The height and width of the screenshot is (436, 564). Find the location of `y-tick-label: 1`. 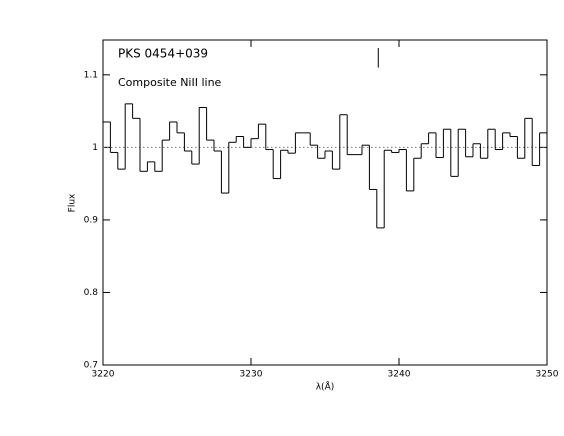

y-tick-label: 1 is located at coordinates (95, 148).